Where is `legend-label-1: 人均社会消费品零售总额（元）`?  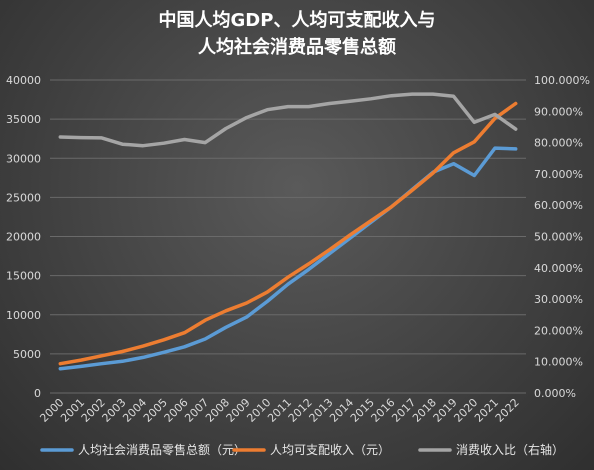
legend-label-1: 人均社会消费品零售总额（元） is located at coordinates (162, 449).